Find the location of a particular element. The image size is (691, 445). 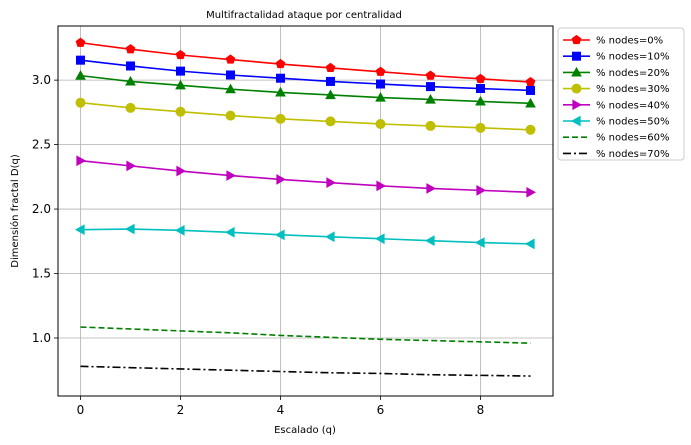

x-tick-label: 2 is located at coordinates (181, 410).